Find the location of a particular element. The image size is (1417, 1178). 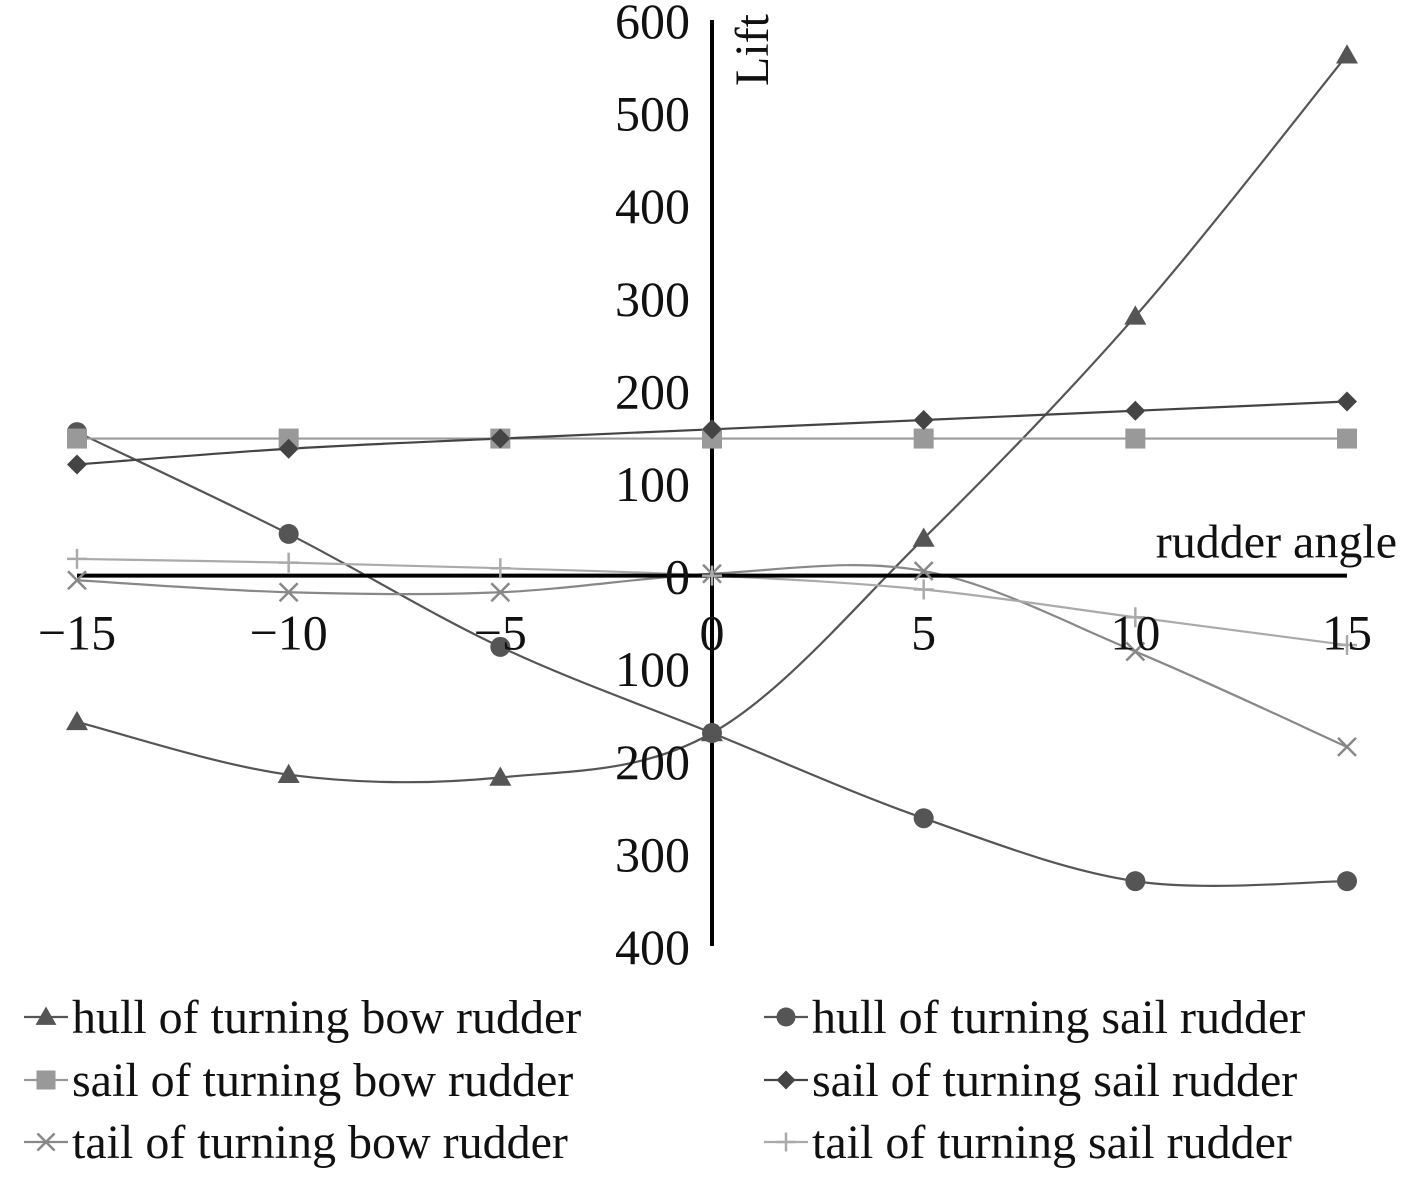

x-tick-label: −5 is located at coordinates (500, 633).